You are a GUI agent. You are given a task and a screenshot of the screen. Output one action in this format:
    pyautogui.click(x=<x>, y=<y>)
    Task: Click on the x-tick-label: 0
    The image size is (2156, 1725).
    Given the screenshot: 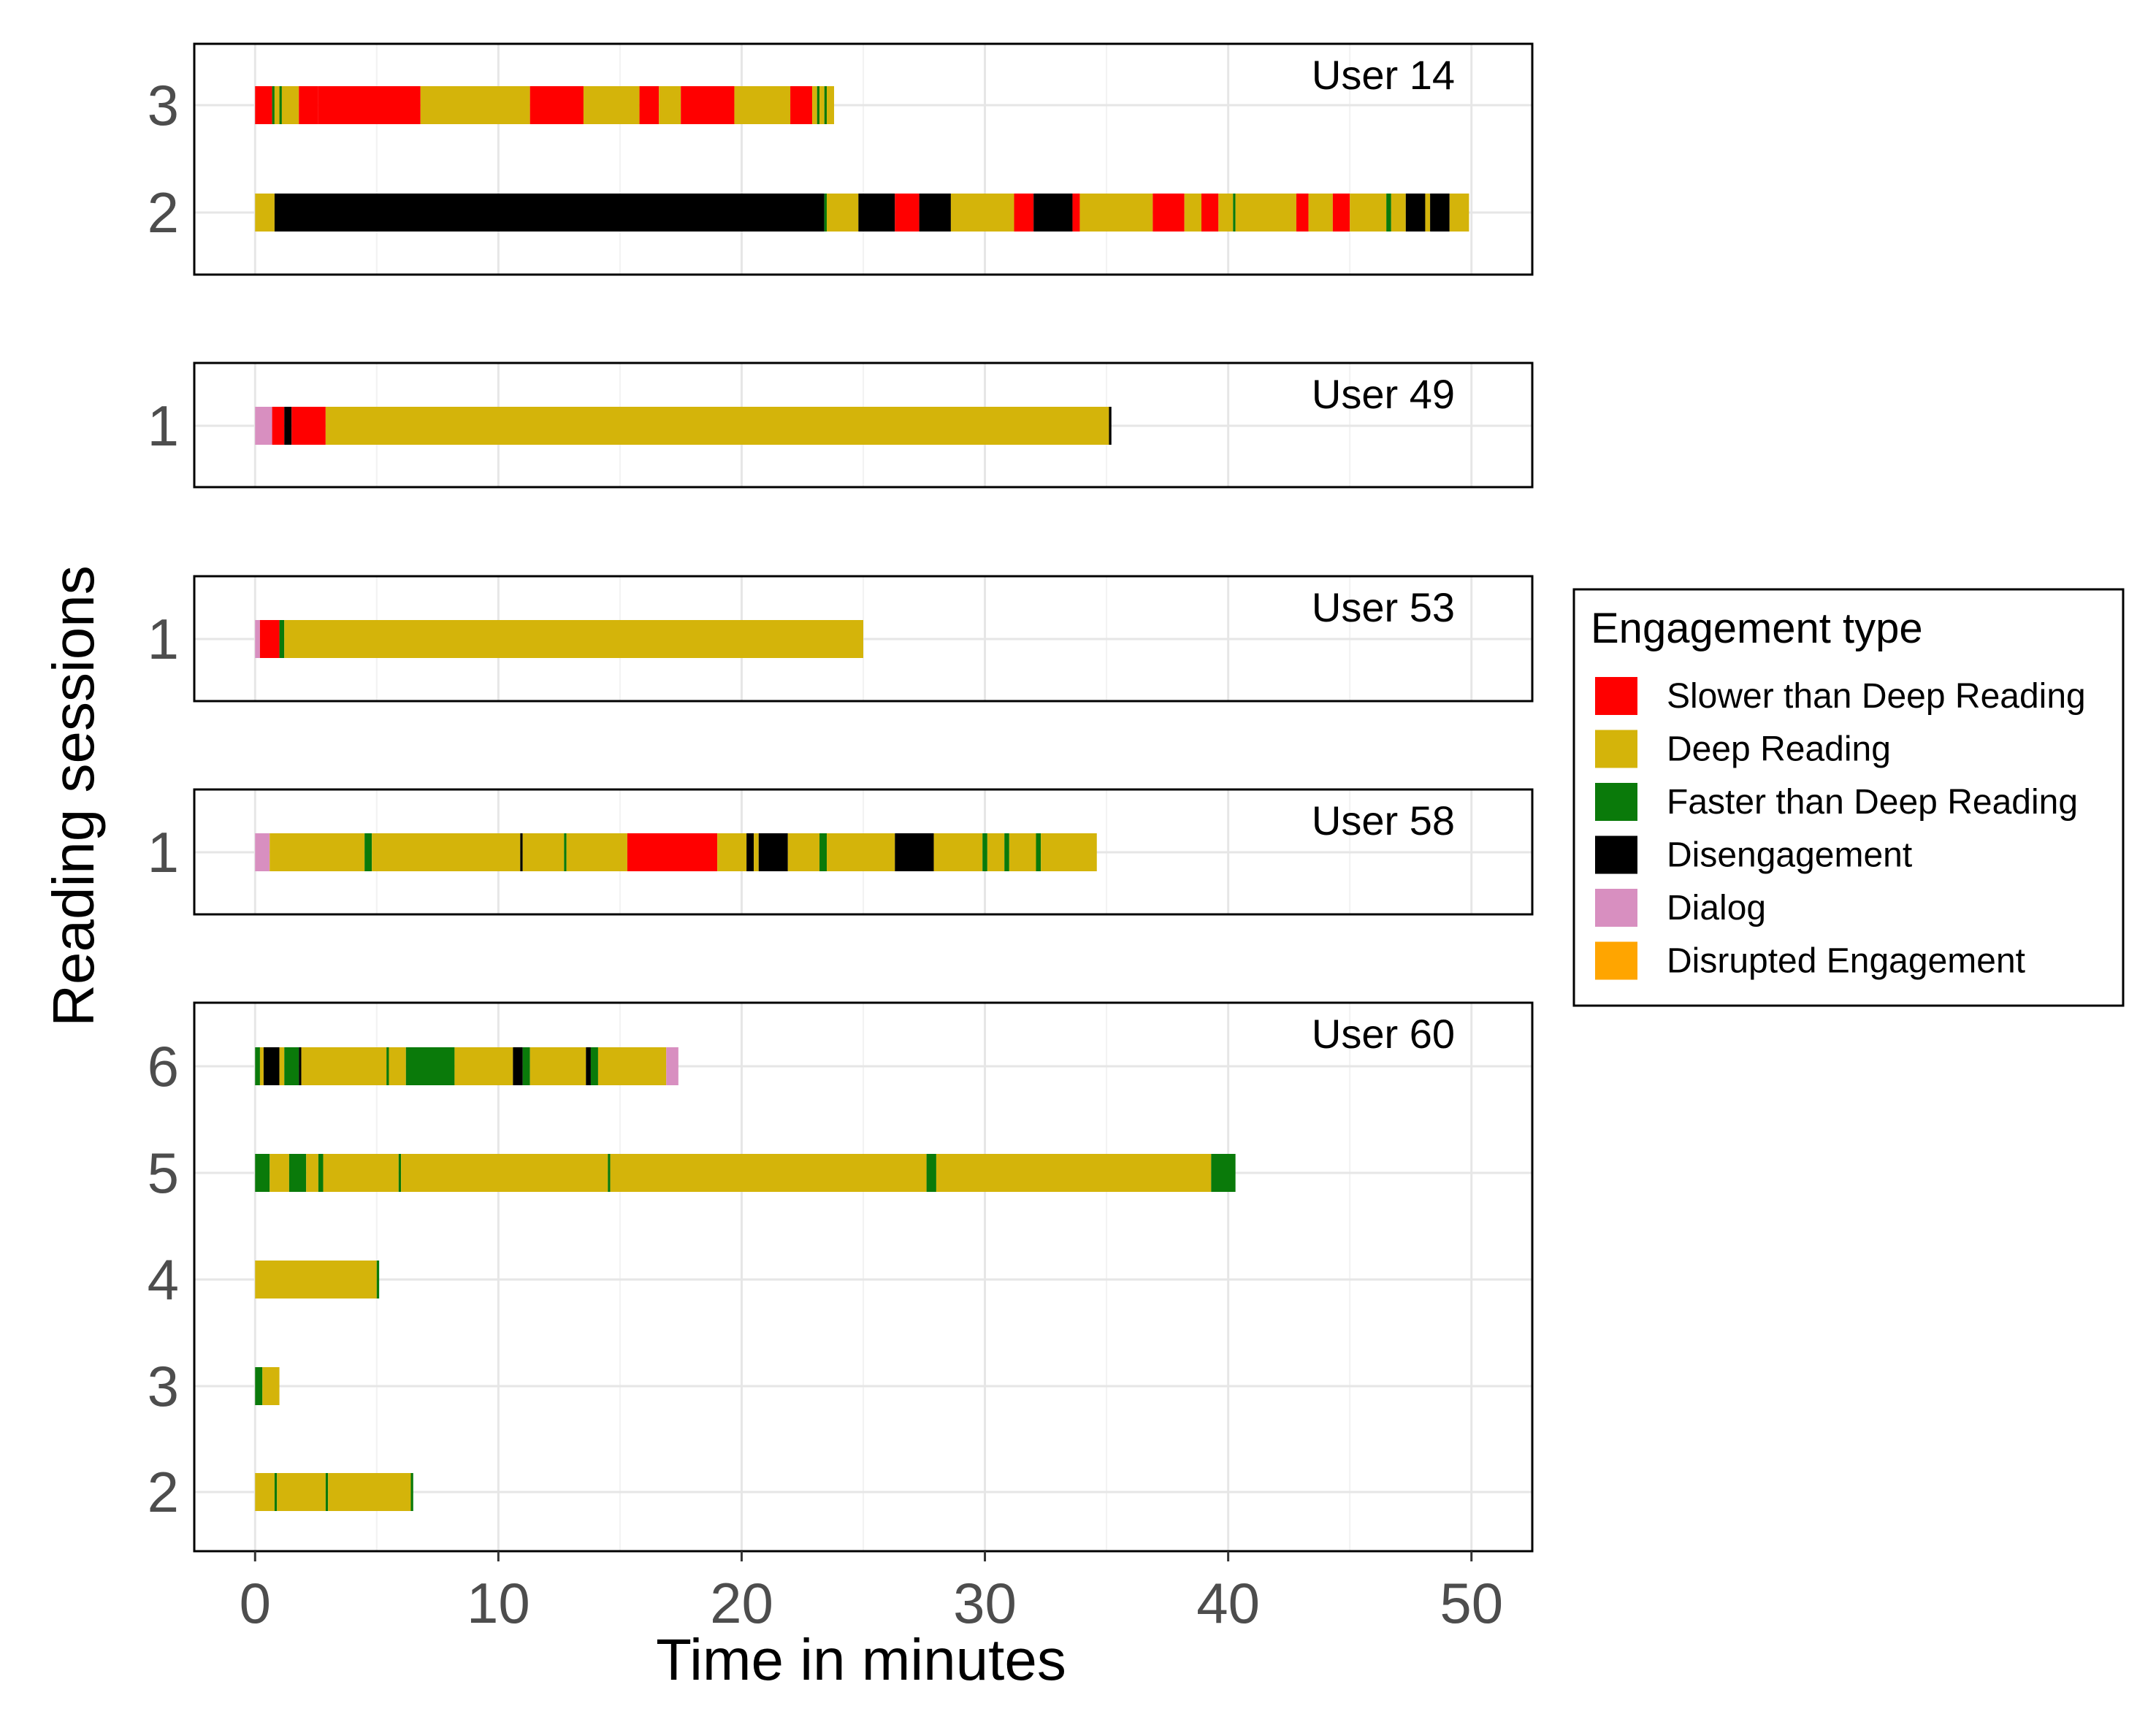 What is the action you would take?
    pyautogui.click(x=256, y=1603)
    